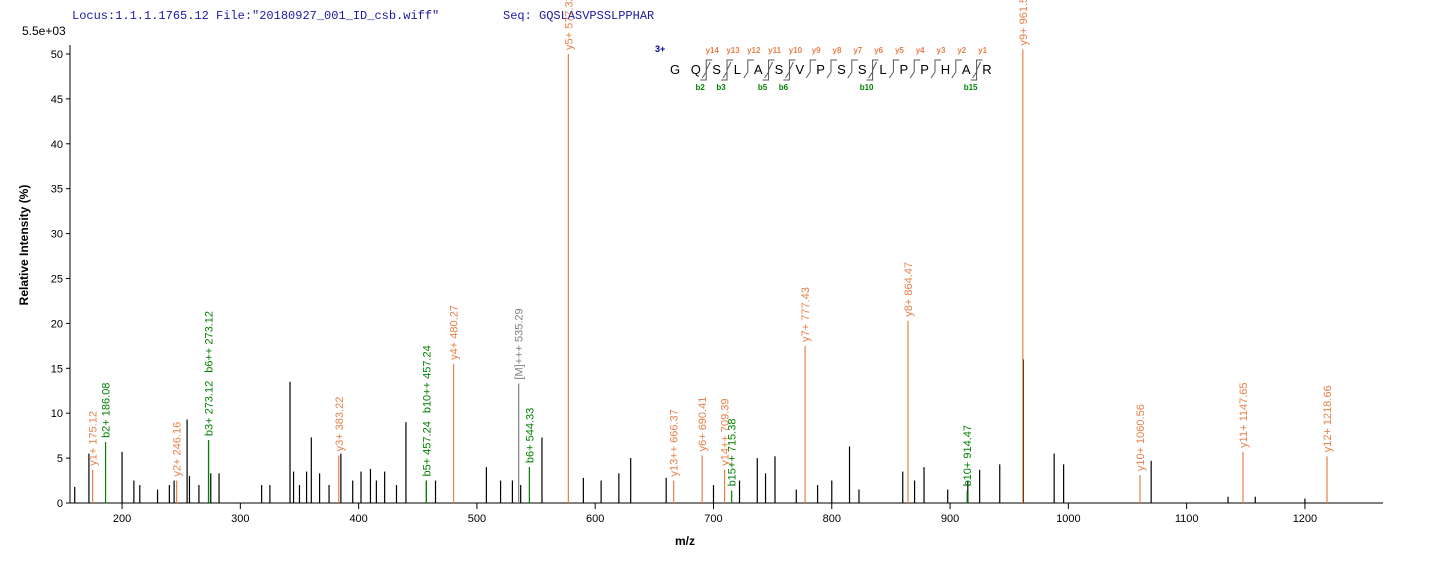 The height and width of the screenshot is (567, 1436). Describe the element at coordinates (178, 449) in the screenshot. I see `peak-label: y2+ 246.16` at that location.